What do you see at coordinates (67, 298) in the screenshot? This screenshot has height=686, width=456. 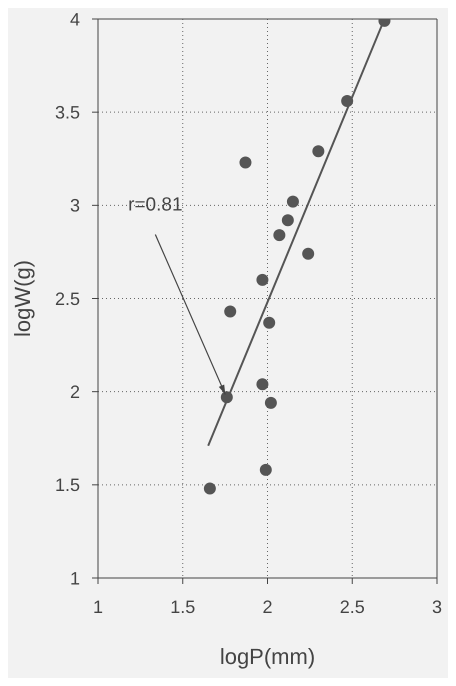 I see `y-tick-label: 2.5` at bounding box center [67, 298].